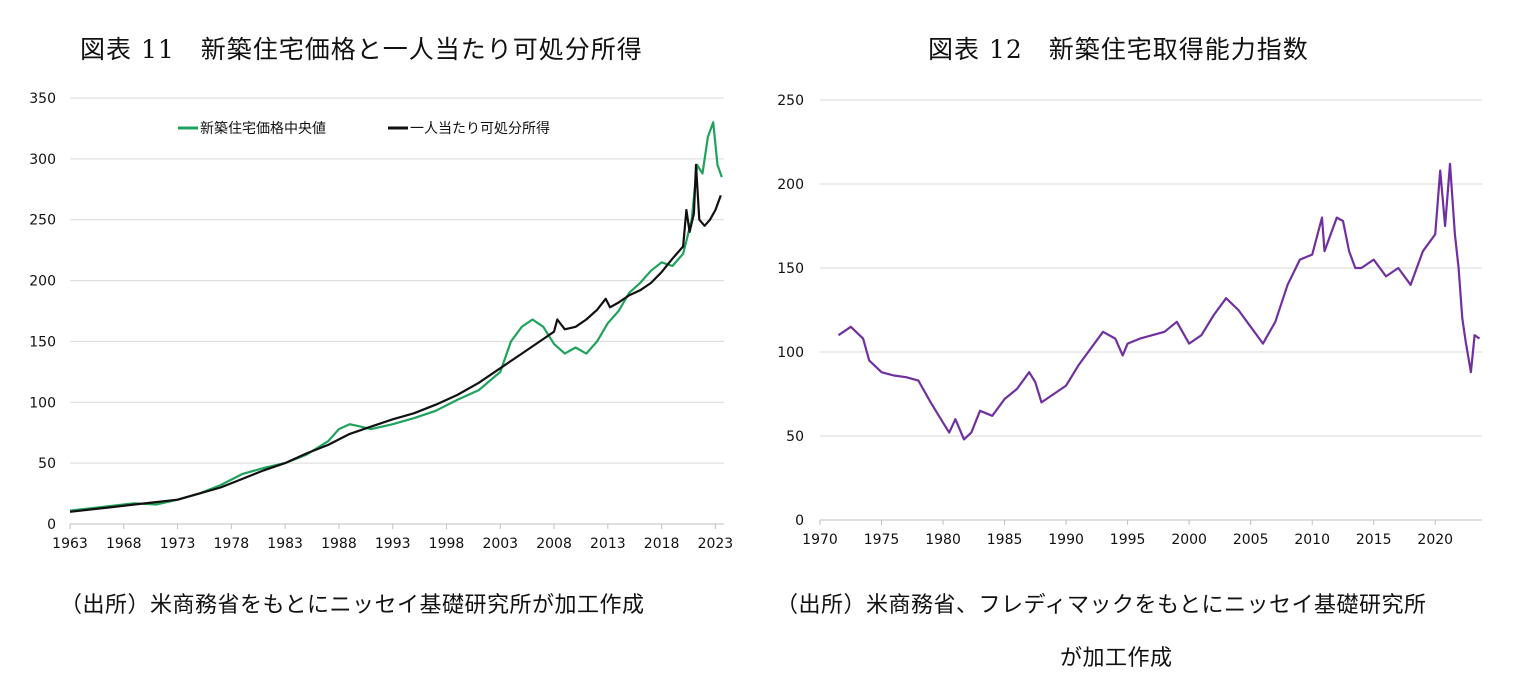 The width and height of the screenshot is (1537, 684). Describe the element at coordinates (1005, 540) in the screenshot. I see `x-tick-label: 1985` at that location.